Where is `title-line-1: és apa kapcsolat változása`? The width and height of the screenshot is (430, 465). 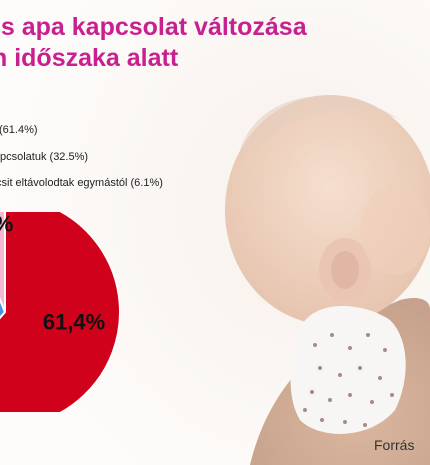 title-line-1: és apa kapcsolat változása is located at coordinates (153, 27).